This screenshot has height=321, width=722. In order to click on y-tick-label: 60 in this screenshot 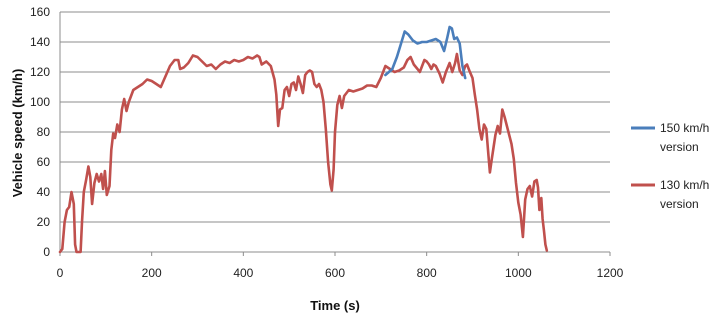, I will do `click(44, 162)`.